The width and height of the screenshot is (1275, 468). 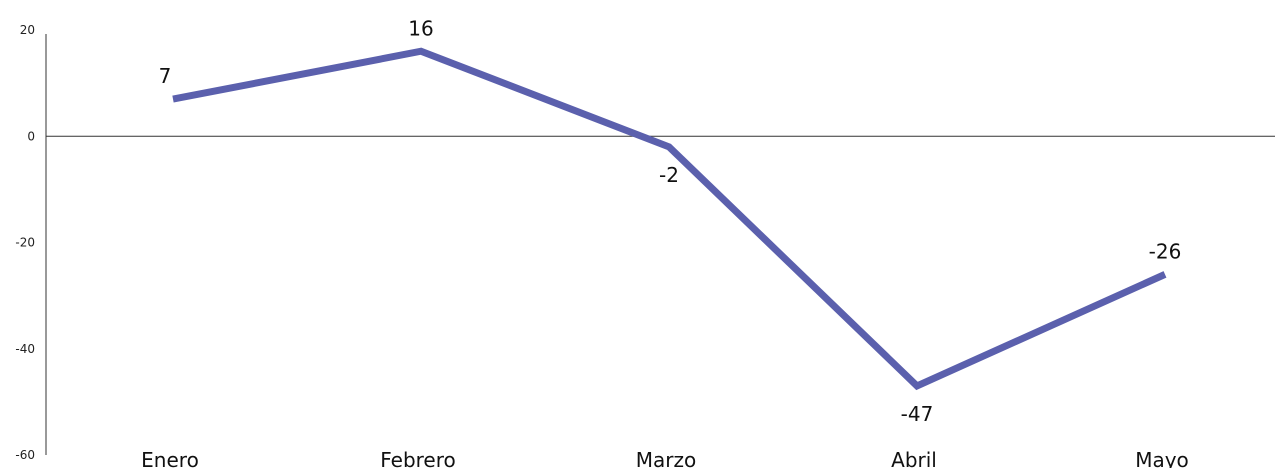 I want to click on x-axis-categories: Enero Febrero Marzo Abril Mayo, so click(x=665, y=458).